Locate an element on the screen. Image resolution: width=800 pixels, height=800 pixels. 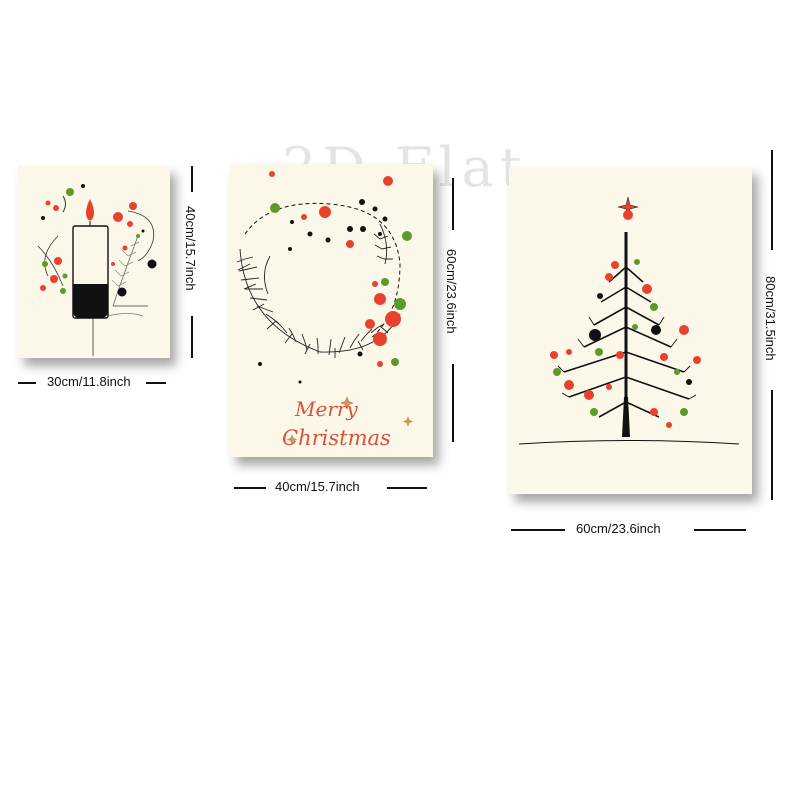
width-label-small: 30cm/11.8inch is located at coordinates (89, 381).